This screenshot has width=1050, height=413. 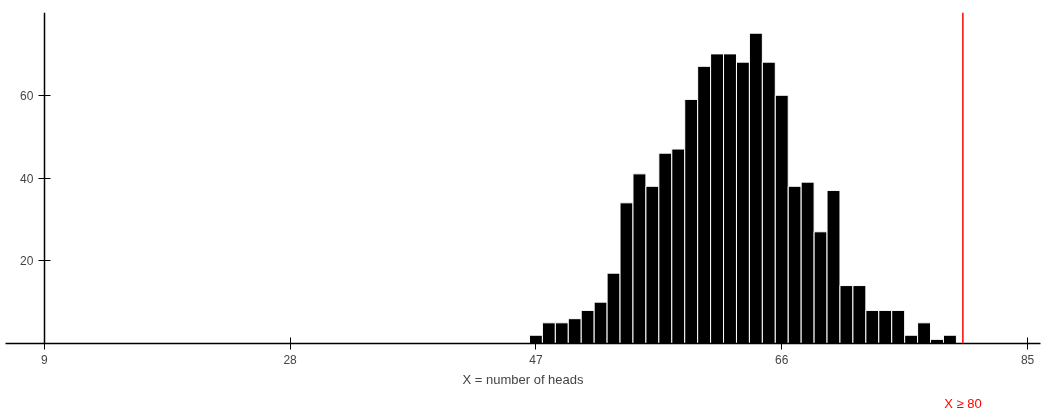 I want to click on y-tick-label: 20, so click(x=26, y=261).